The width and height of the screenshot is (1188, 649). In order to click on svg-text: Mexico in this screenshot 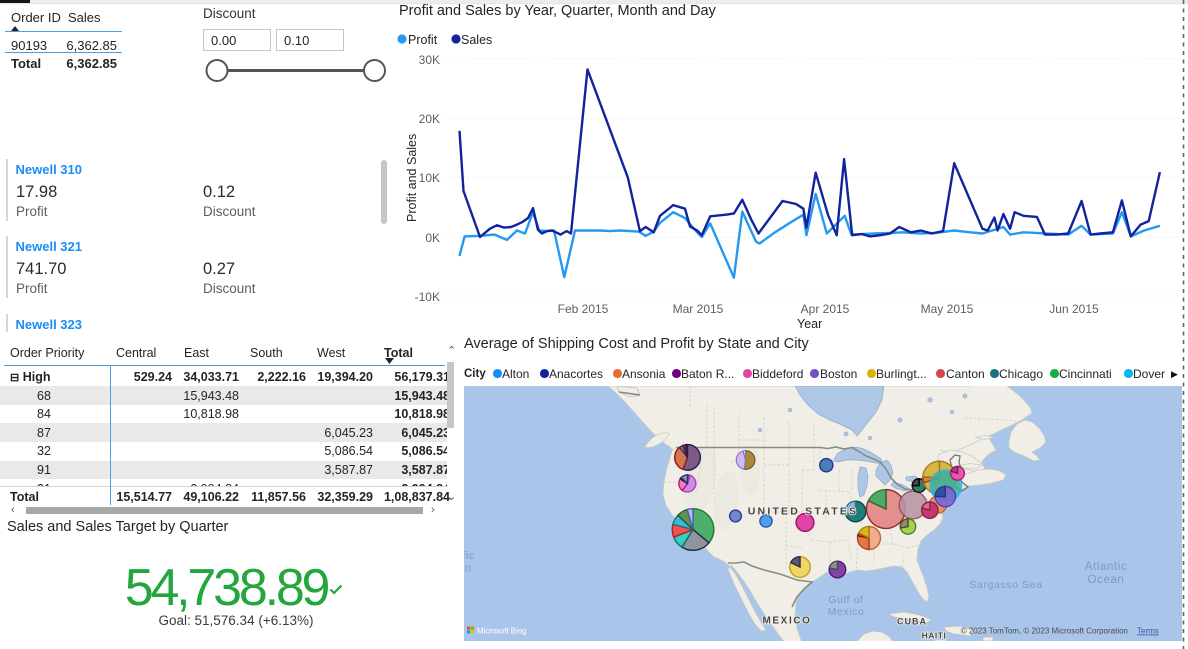, I will do `click(846, 612)`.